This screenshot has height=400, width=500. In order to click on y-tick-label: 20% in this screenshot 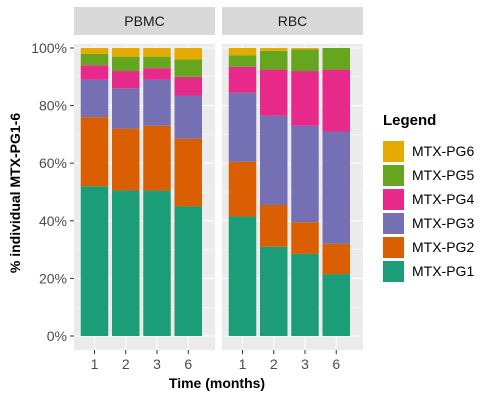, I will do `click(53, 278)`.